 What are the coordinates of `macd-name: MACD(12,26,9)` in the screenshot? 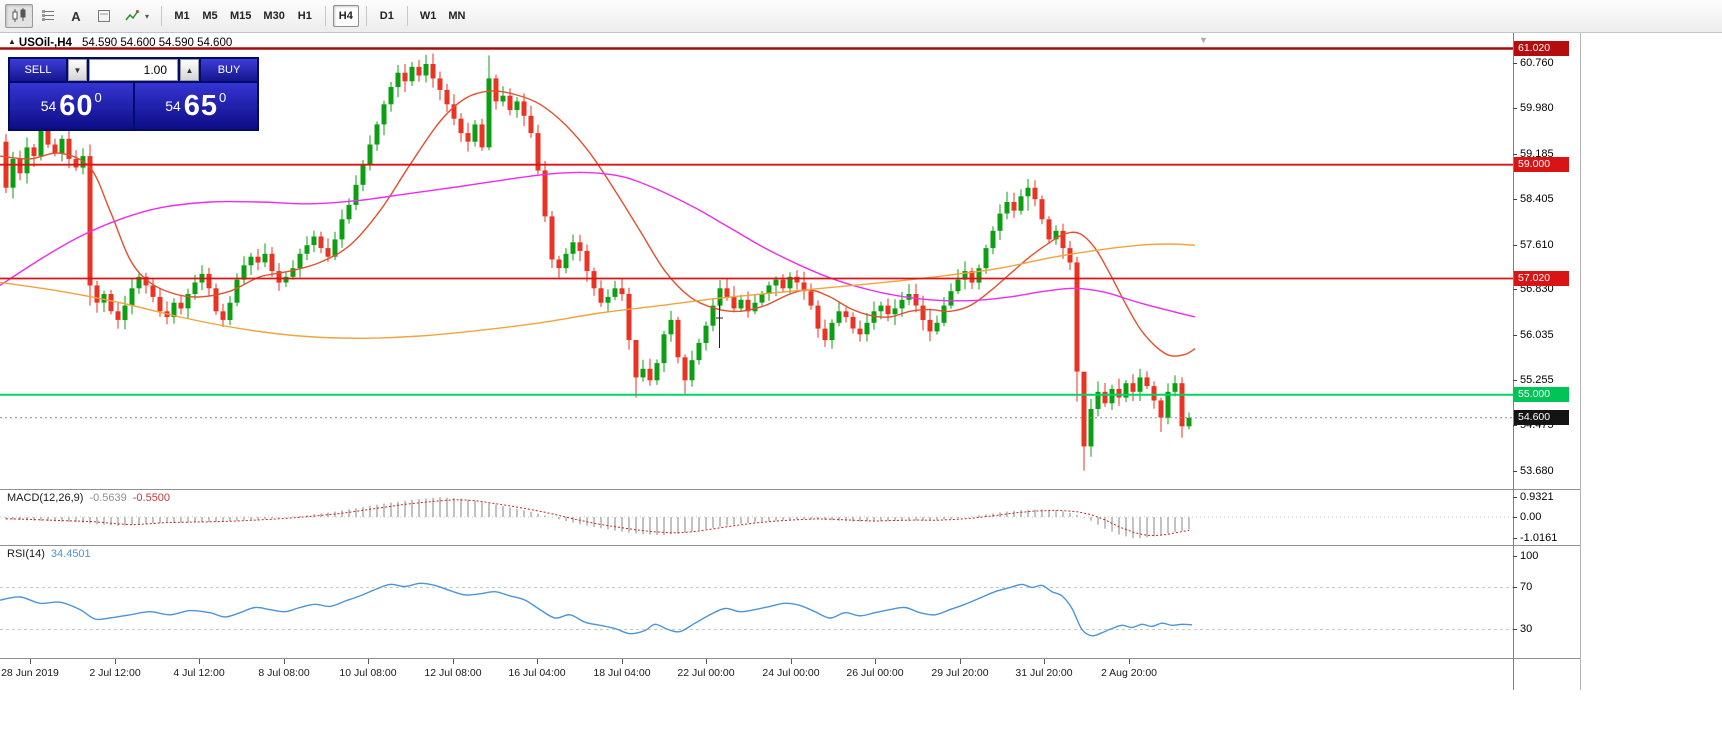 It's located at (45, 498).